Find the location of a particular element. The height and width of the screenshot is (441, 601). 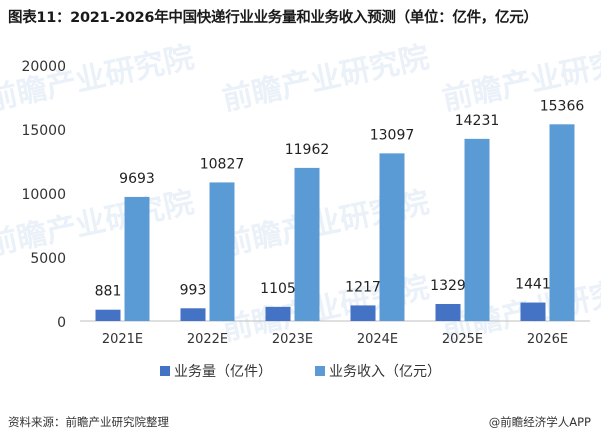

data-label-volume: 1217 is located at coordinates (363, 287).